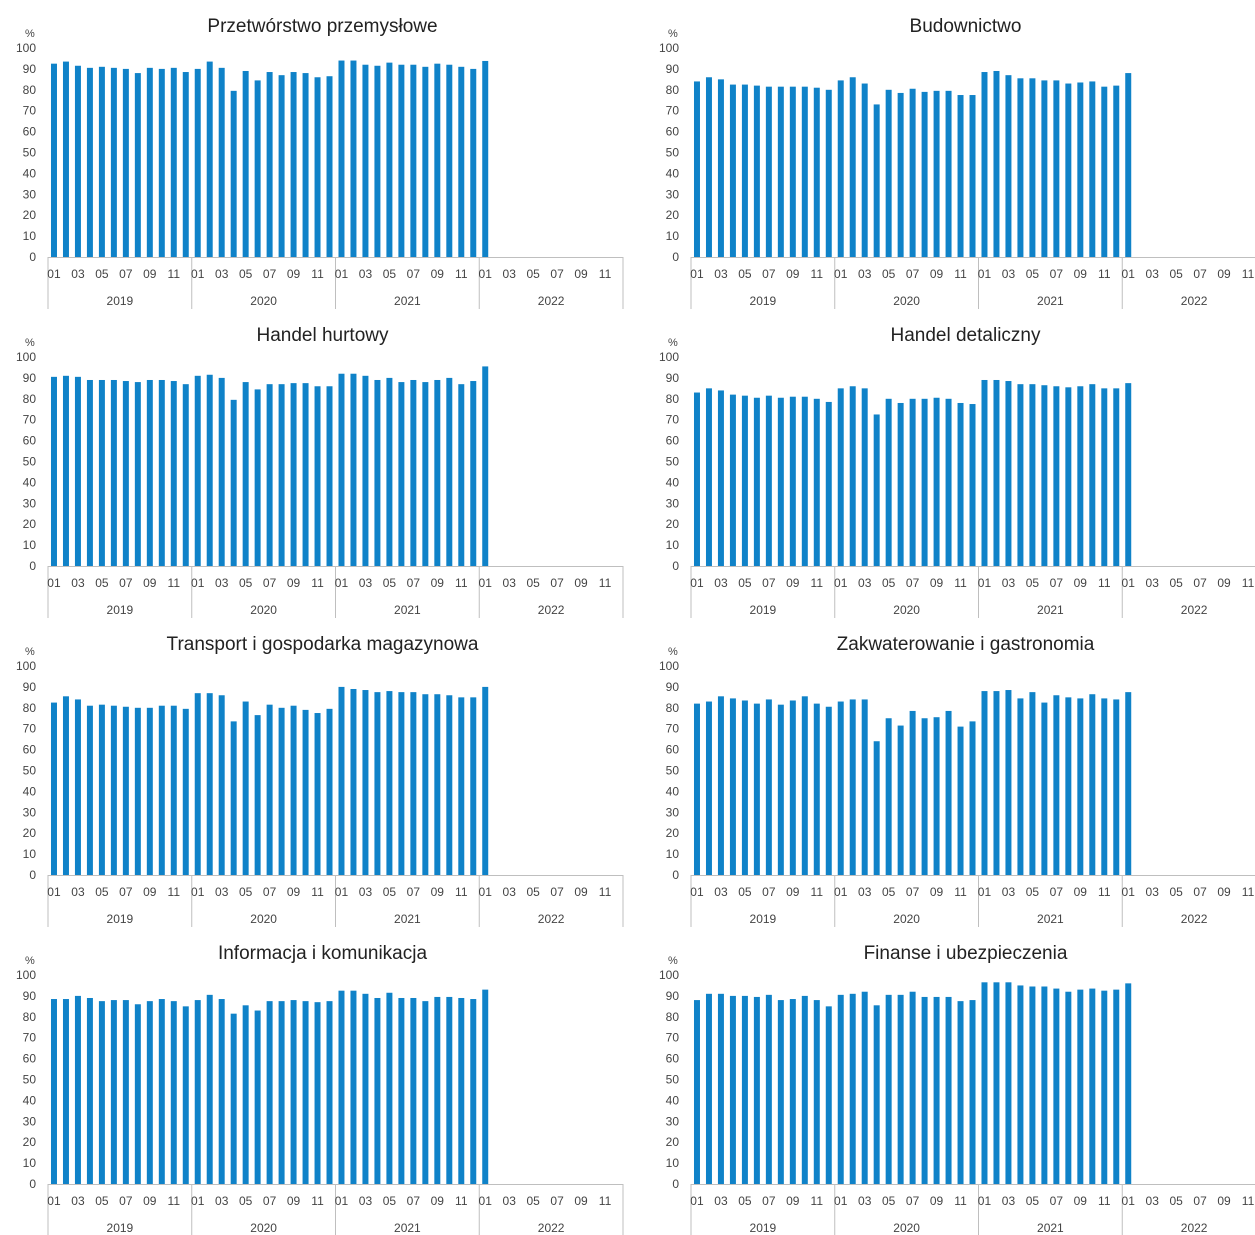 The image size is (1255, 1235). I want to click on y-axis-unit-label: %, so click(673, 652).